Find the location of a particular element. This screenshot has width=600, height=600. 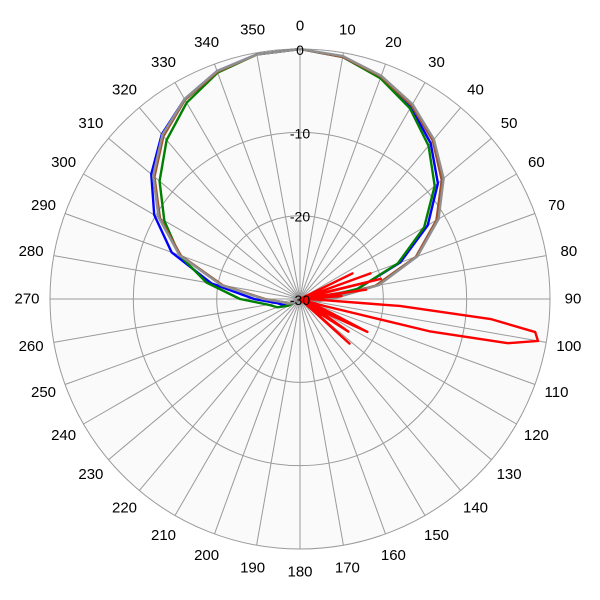

angle-tick-label: 0 is located at coordinates (300, 26).